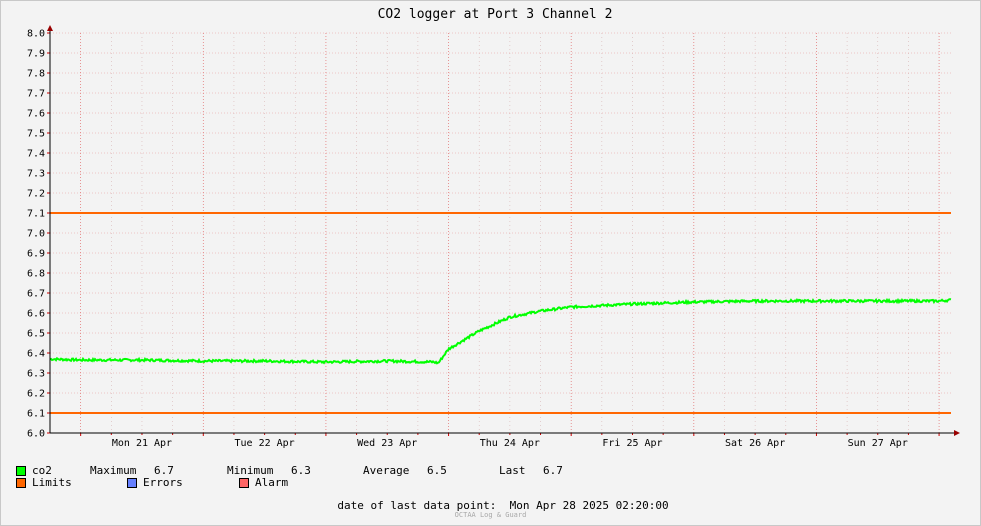  I want to click on legend-item-errors: Errors, so click(183, 482).